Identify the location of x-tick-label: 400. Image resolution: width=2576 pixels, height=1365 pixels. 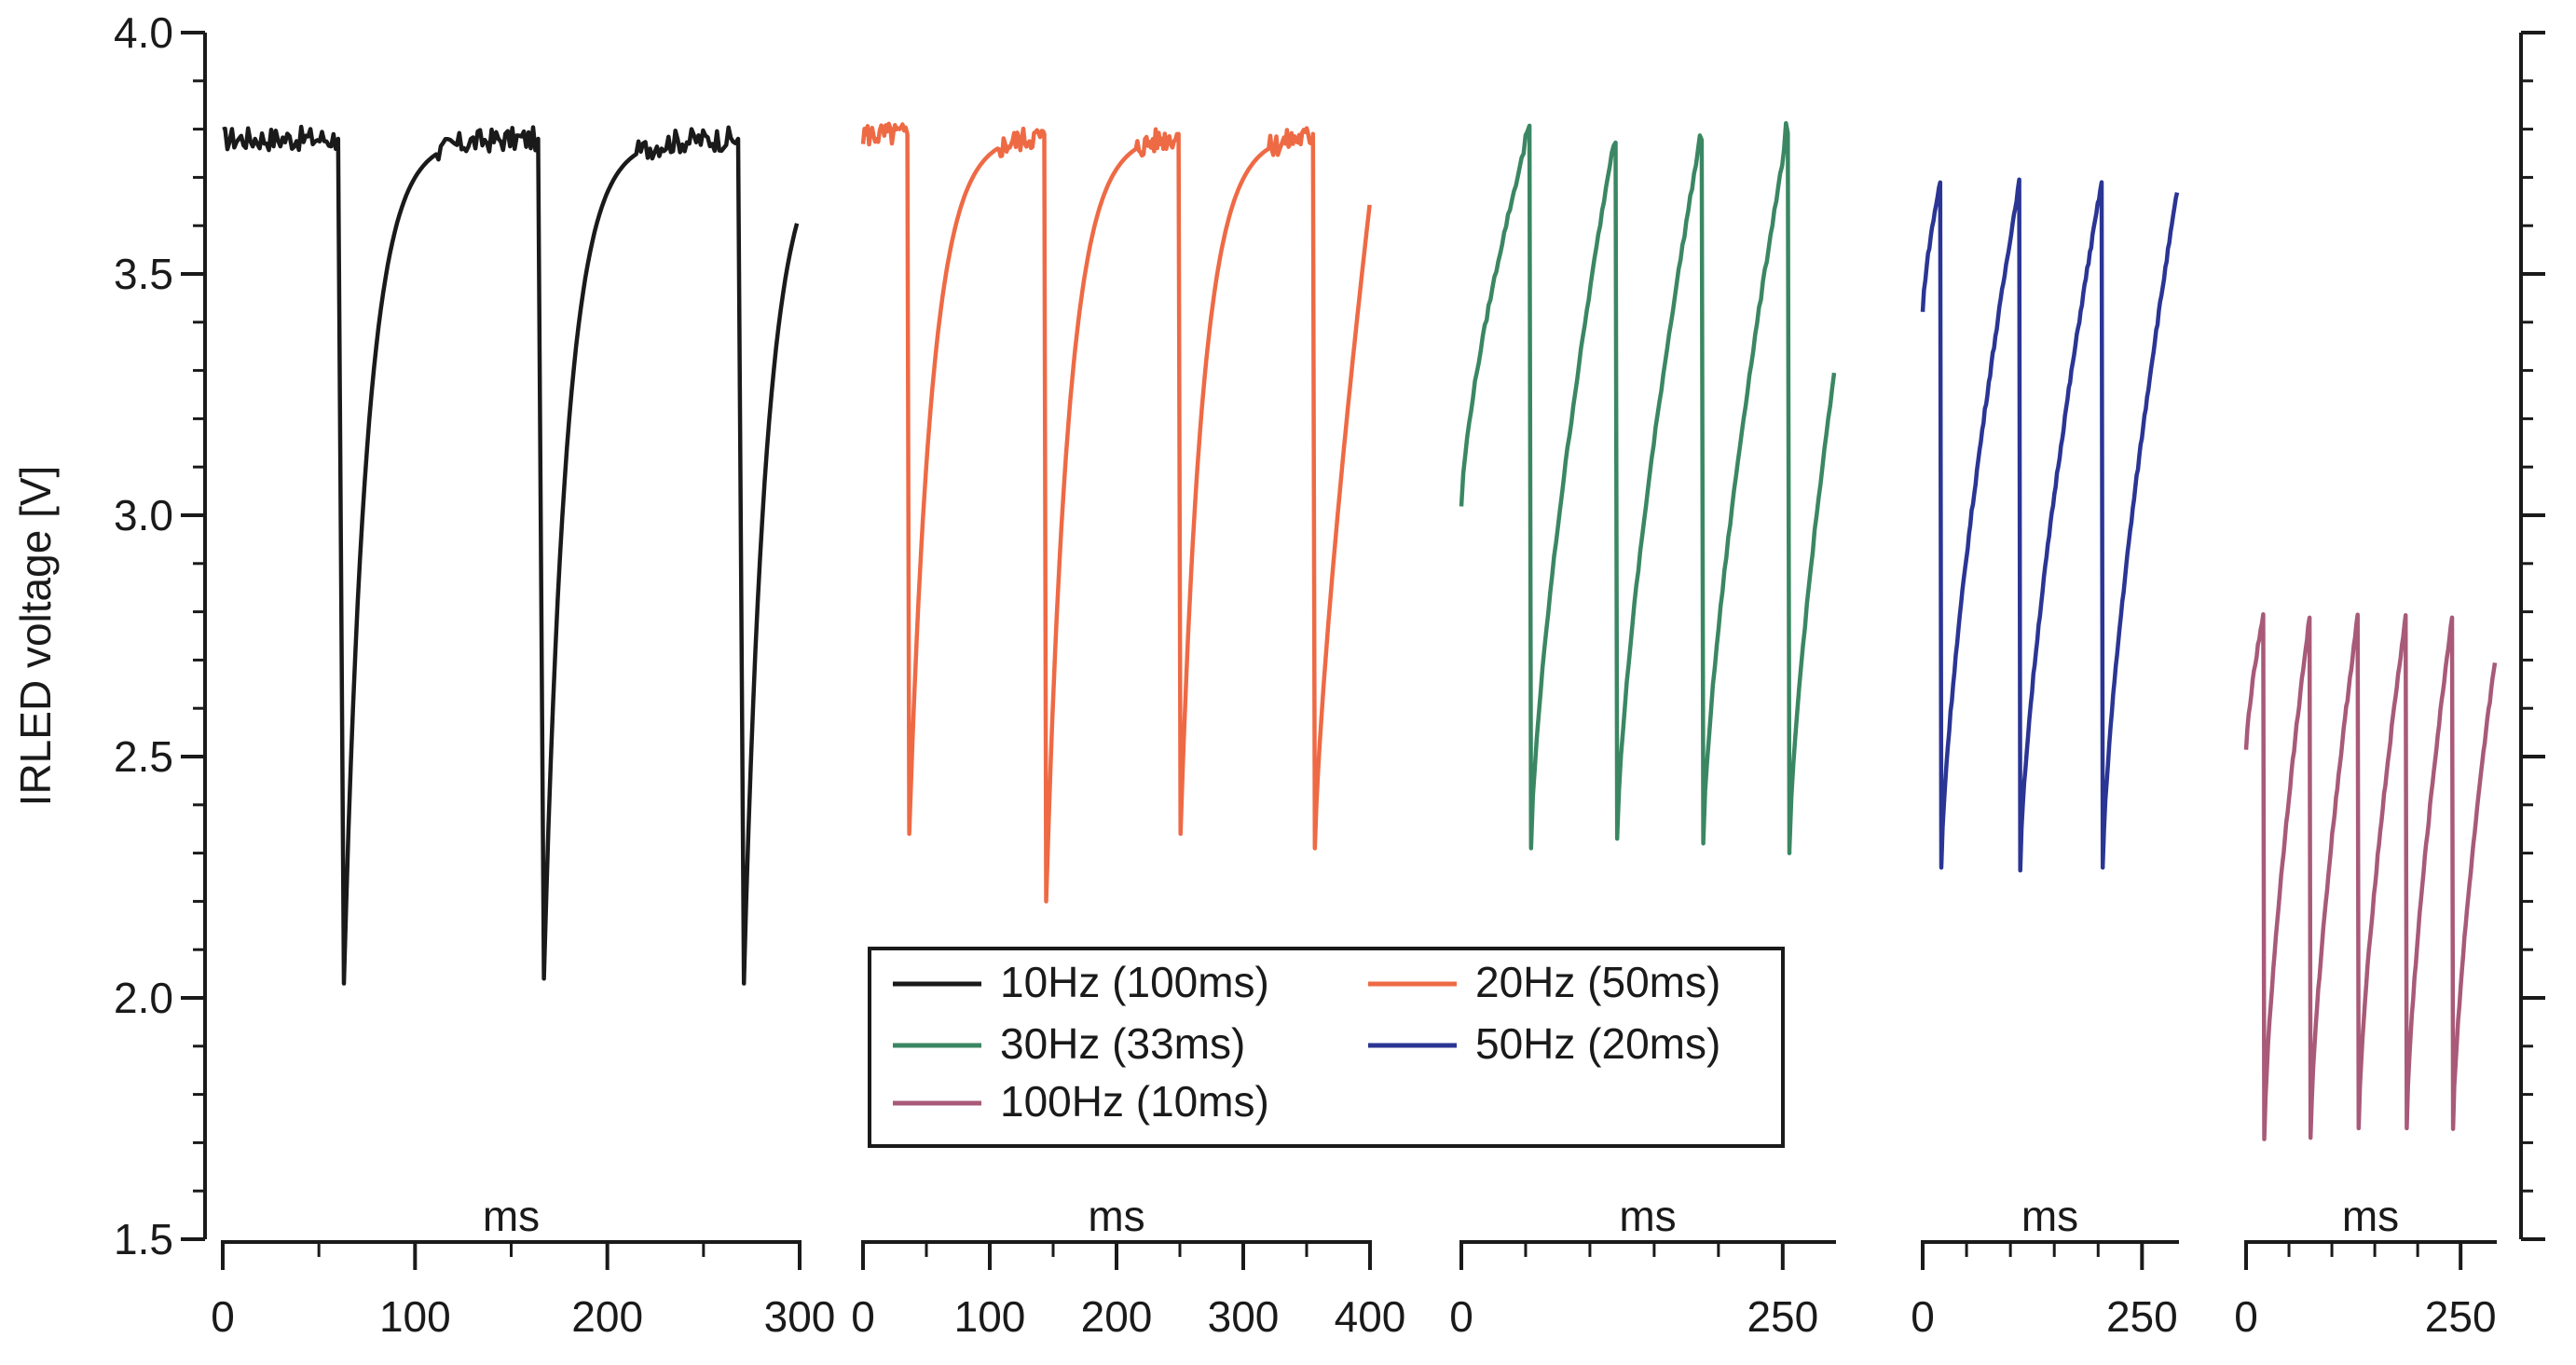
(1370, 1316).